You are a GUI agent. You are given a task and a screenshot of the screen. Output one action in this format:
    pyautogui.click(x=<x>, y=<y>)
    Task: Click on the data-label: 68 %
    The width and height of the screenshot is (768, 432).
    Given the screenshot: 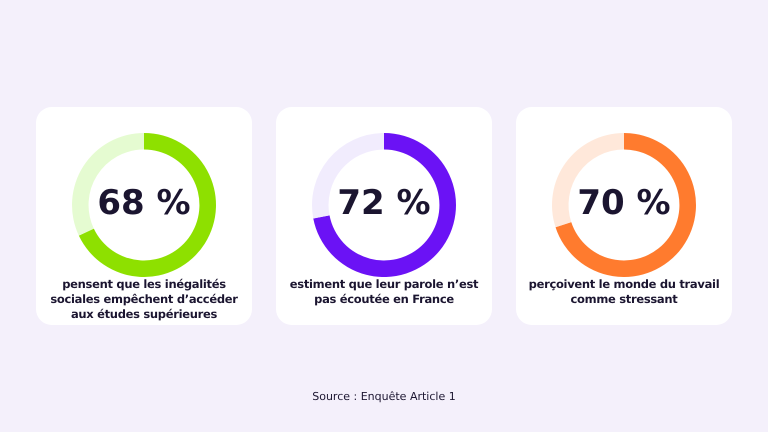 What is the action you would take?
    pyautogui.click(x=144, y=202)
    